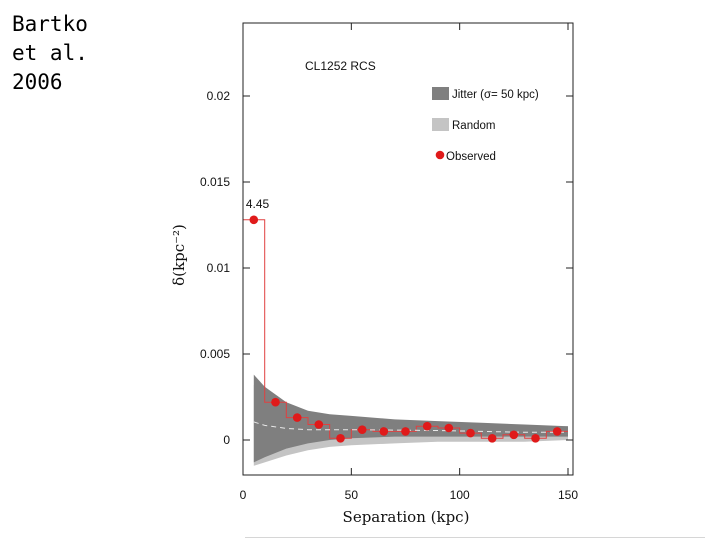  What do you see at coordinates (215, 182) in the screenshot?
I see `y-tick-label: 0.015` at bounding box center [215, 182].